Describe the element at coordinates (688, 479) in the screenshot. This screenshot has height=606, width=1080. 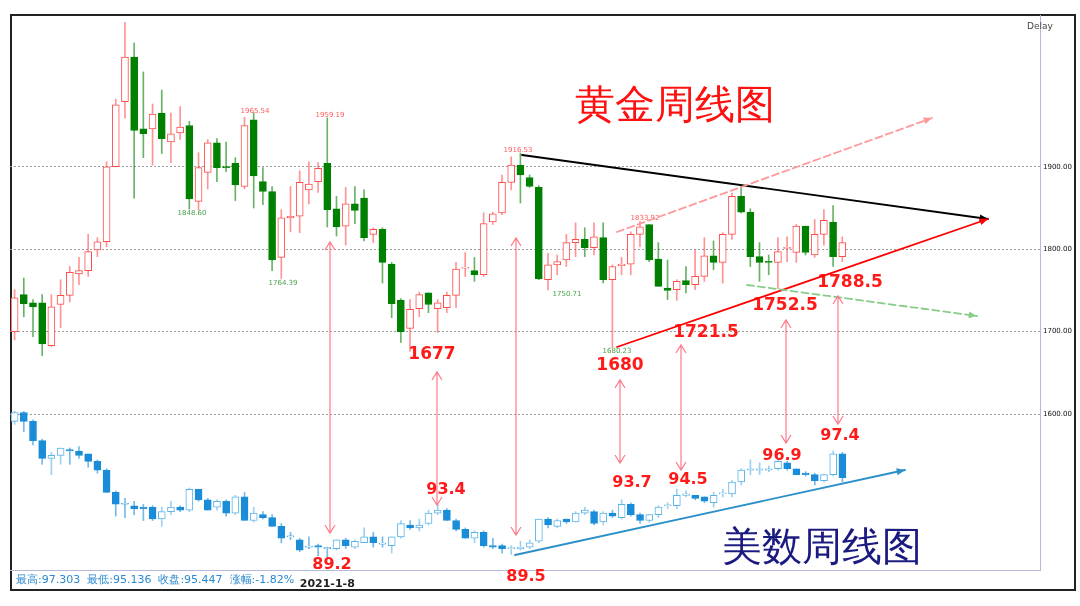
I see `annotation: 94.5` at that location.